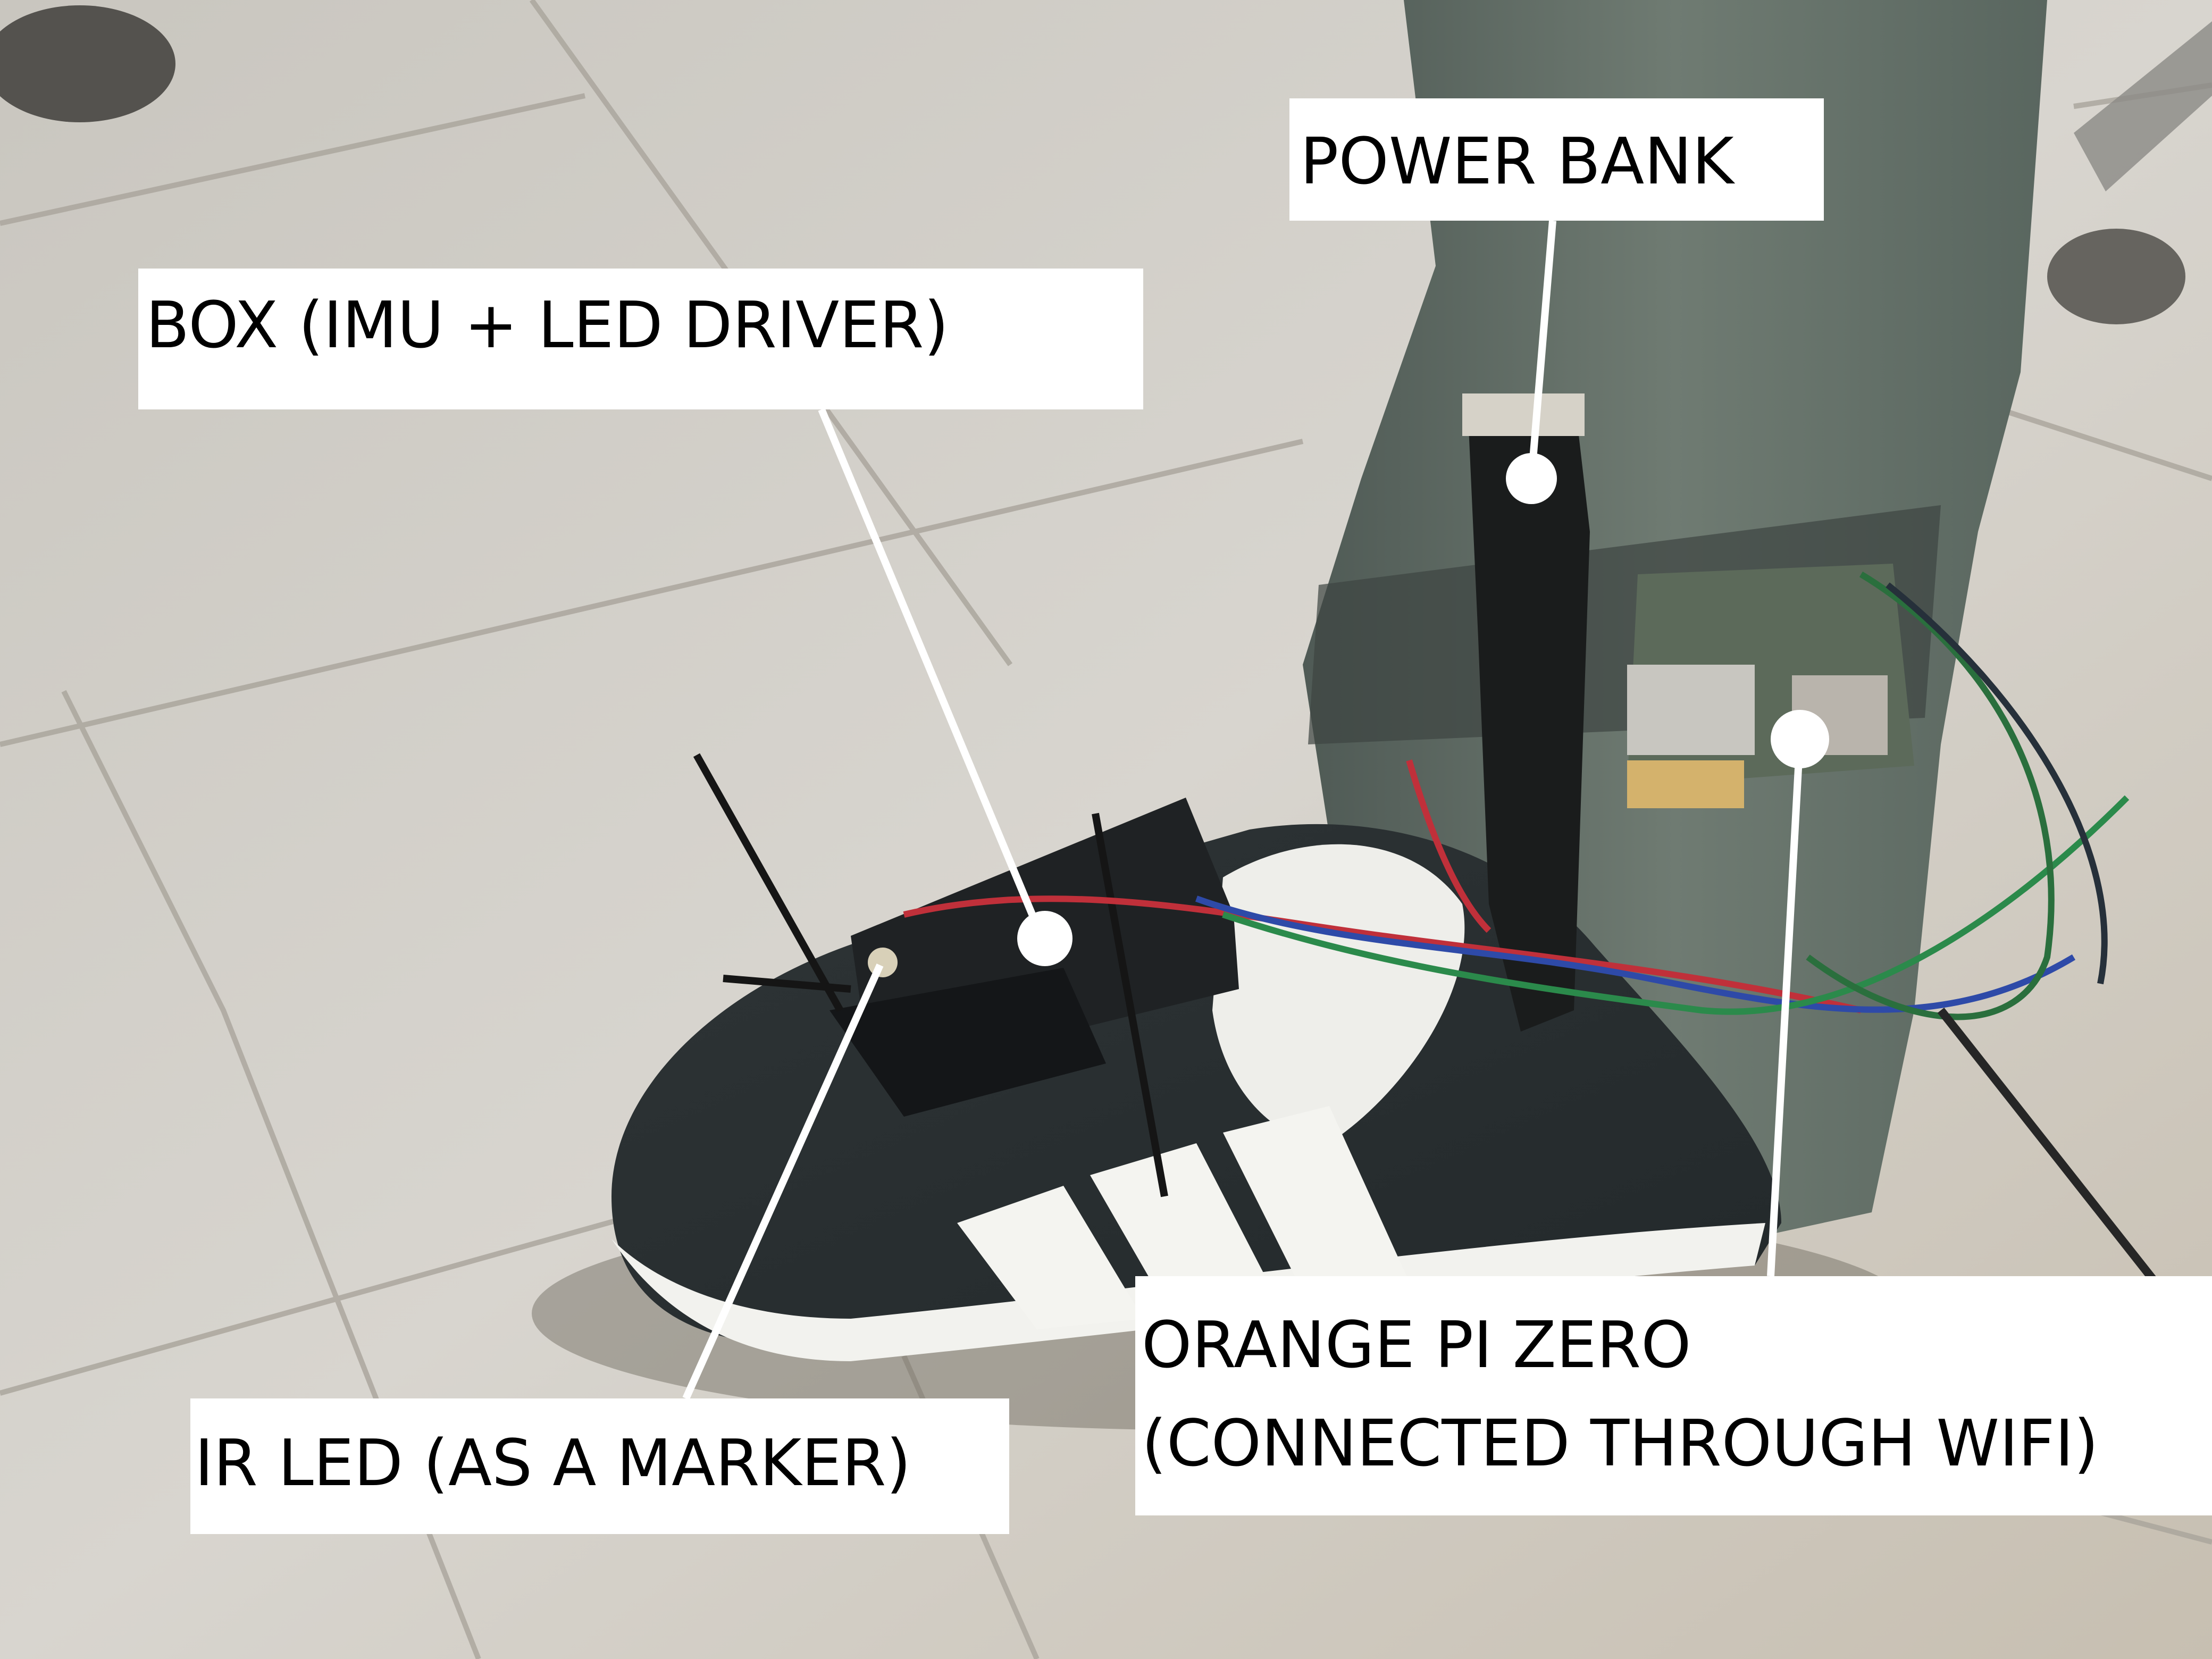 The image size is (2212, 1659). I want to click on zip-ties, so click(930, 975).